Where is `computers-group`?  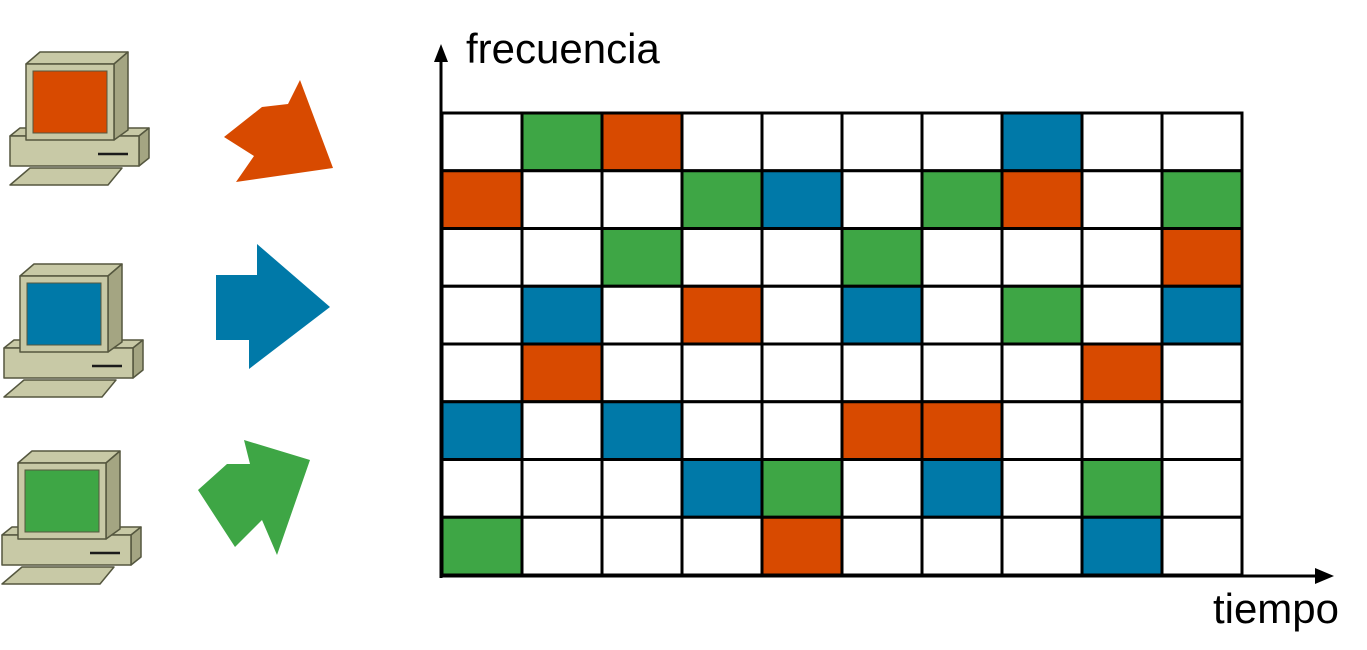 computers-group is located at coordinates (75, 318).